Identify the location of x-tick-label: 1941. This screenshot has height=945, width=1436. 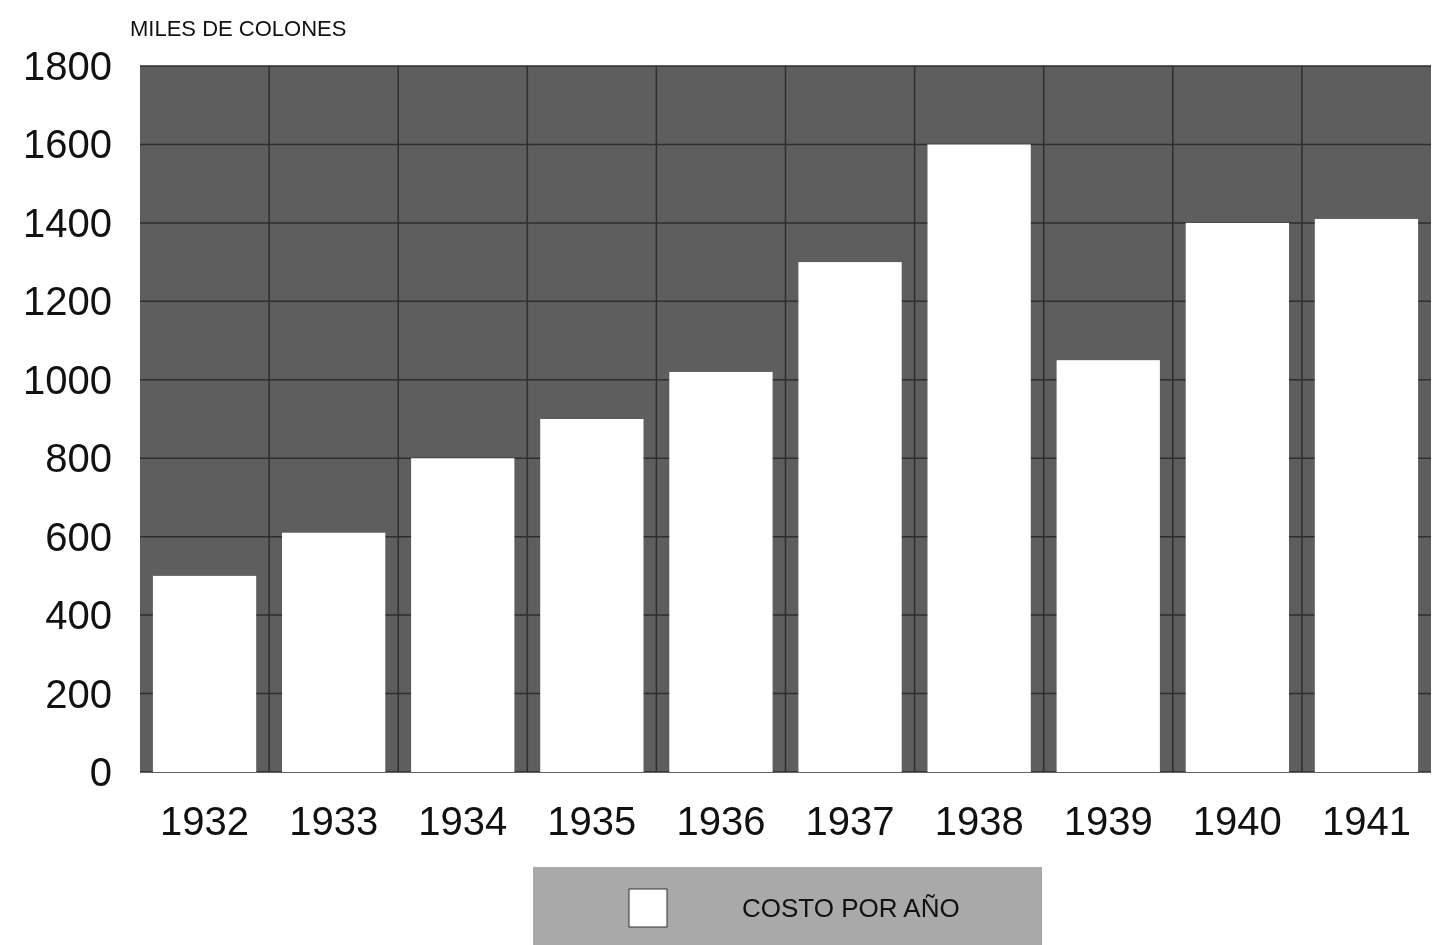
(1366, 821).